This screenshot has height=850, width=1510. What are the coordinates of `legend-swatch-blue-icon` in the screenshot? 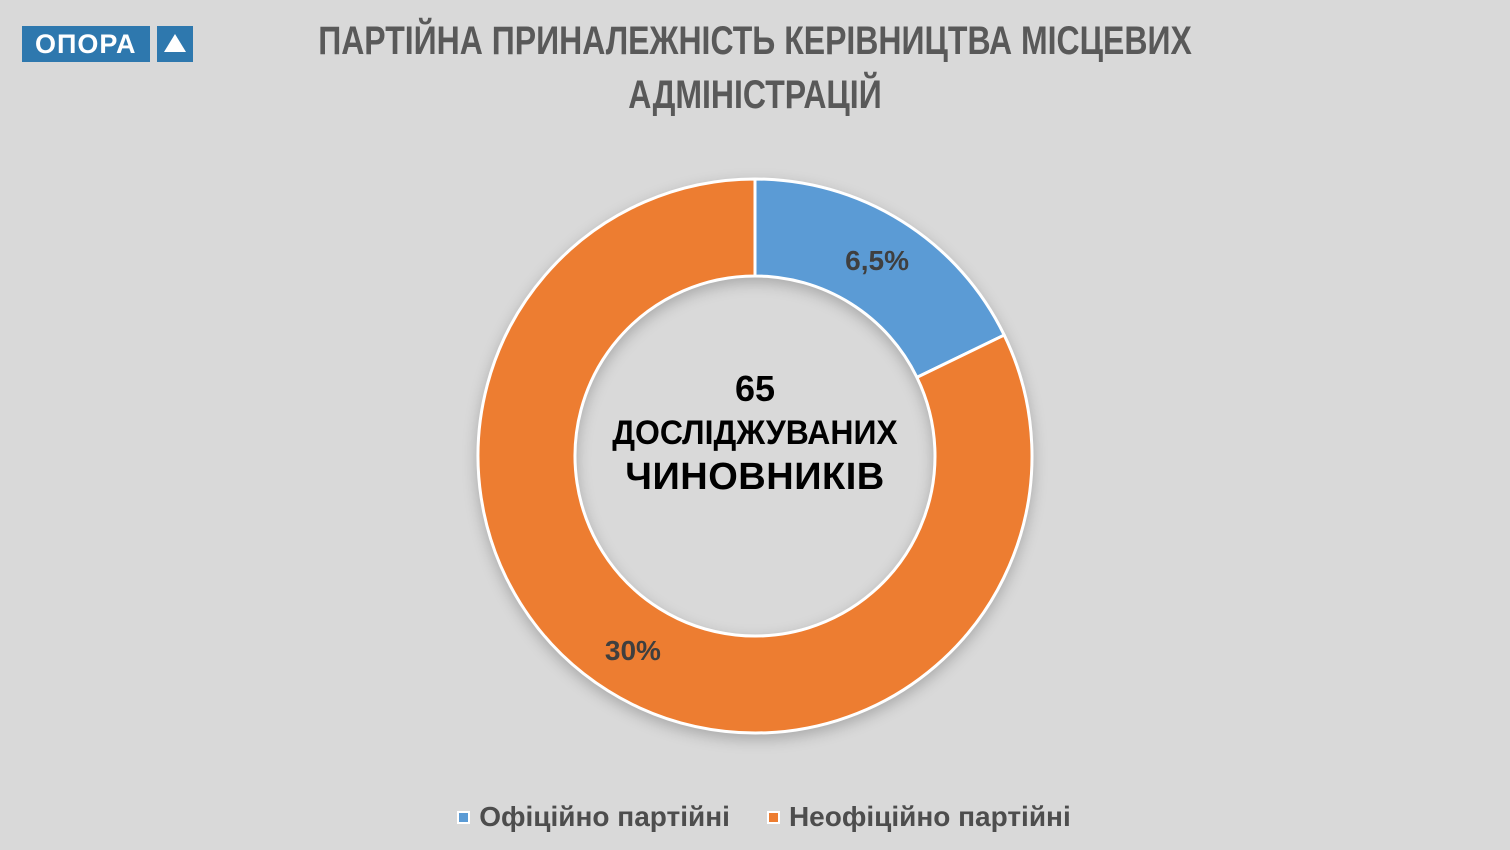 It's located at (464, 817).